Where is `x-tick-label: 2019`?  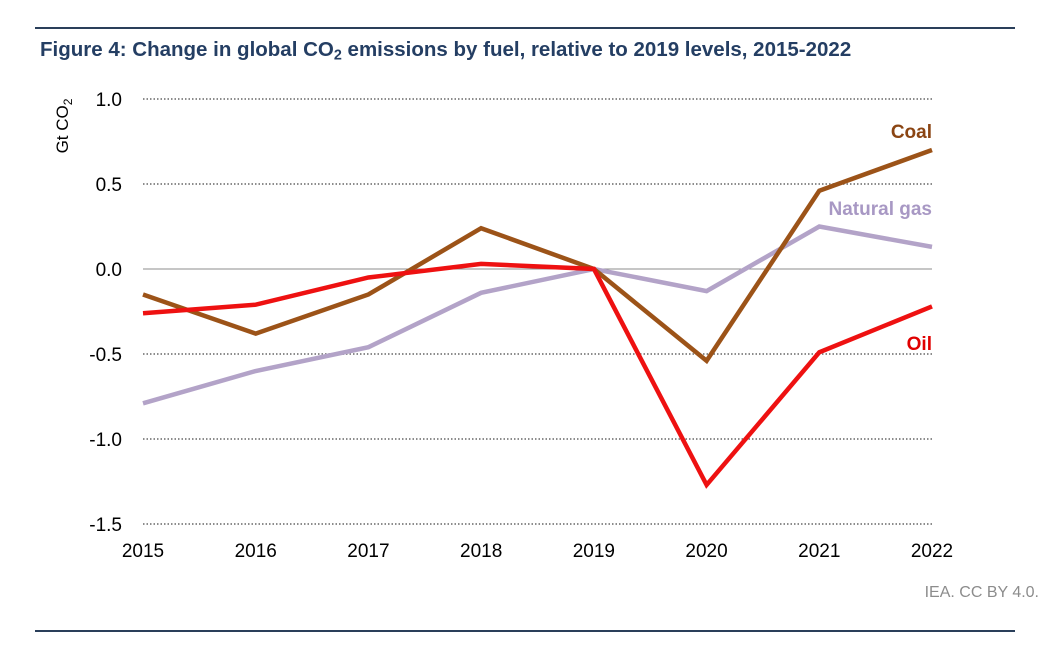
x-tick-label: 2019 is located at coordinates (594, 551).